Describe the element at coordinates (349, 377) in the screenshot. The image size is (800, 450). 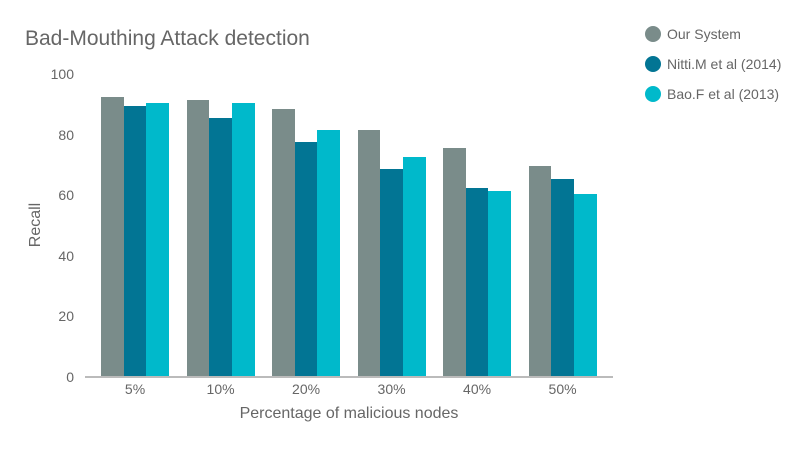
I see `x-axis-line` at that location.